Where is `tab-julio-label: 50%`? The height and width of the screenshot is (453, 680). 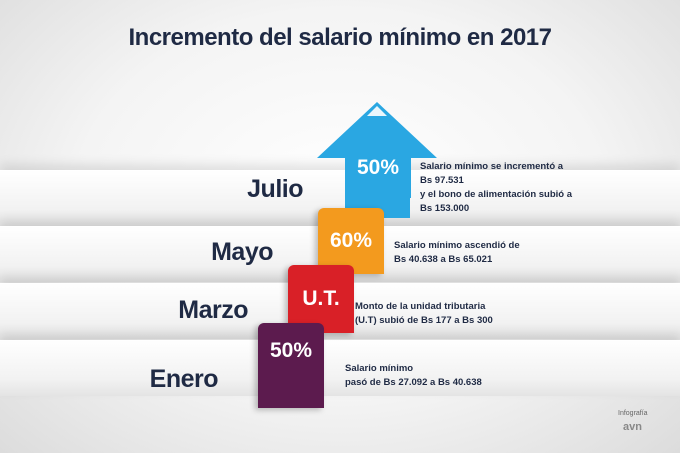
tab-julio-label: 50% is located at coordinates (378, 167).